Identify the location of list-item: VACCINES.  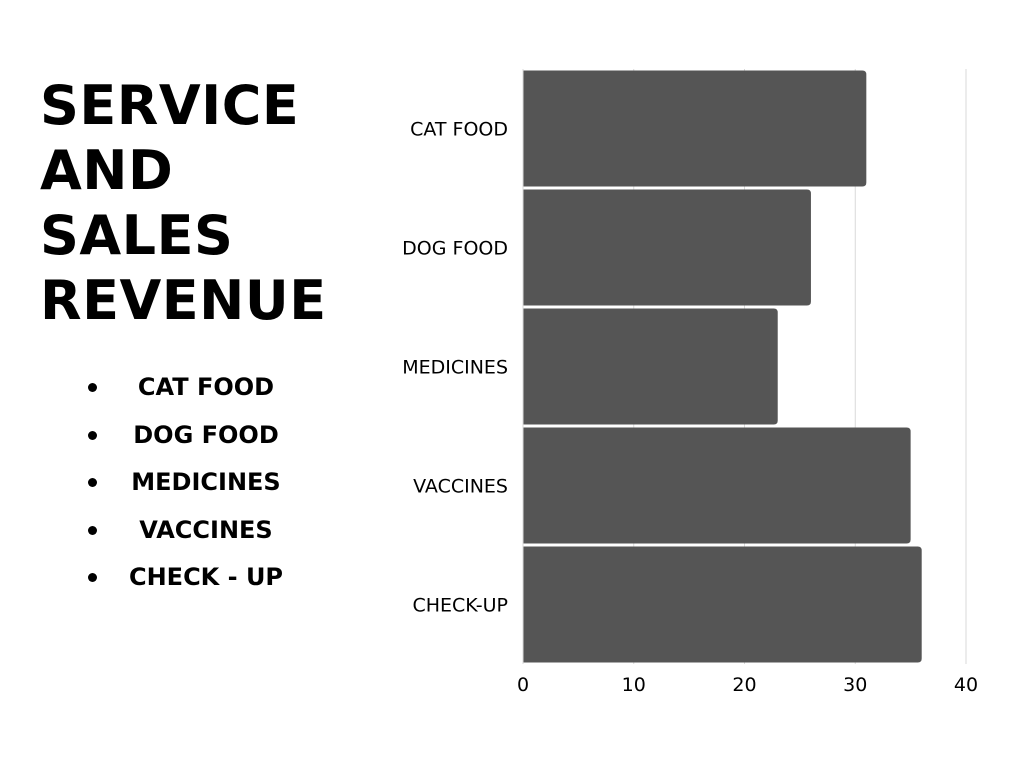
(200, 531).